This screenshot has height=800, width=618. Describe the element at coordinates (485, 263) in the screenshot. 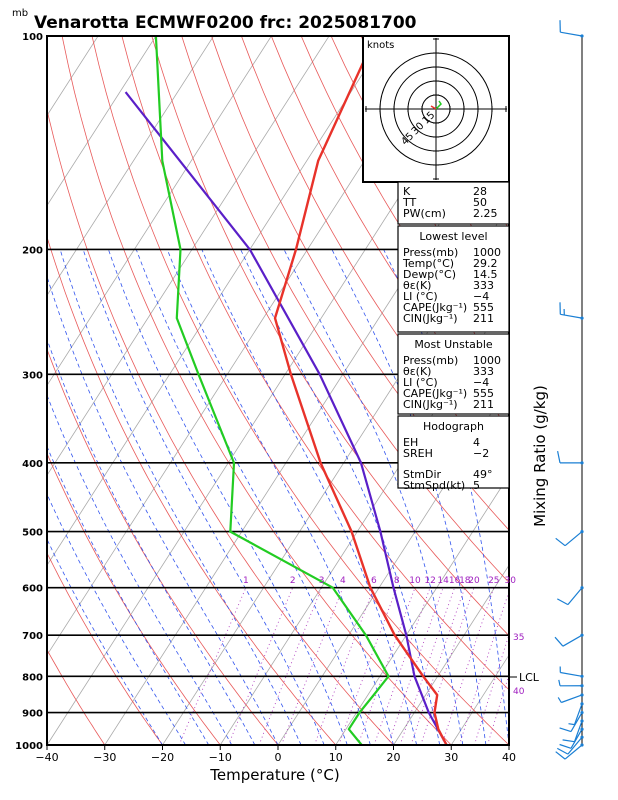

I see `panel-row-value: 29.2` at that location.